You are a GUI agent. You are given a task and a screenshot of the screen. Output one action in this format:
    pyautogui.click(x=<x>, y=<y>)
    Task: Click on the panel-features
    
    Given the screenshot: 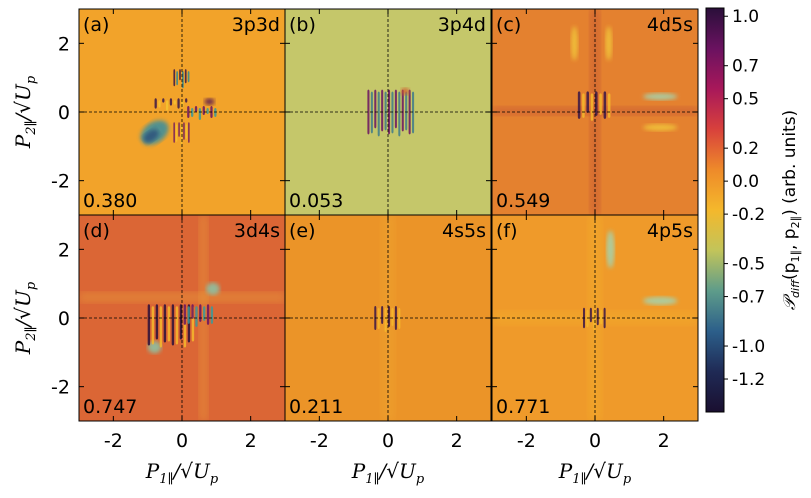 What is the action you would take?
    pyautogui.click(x=391, y=112)
    